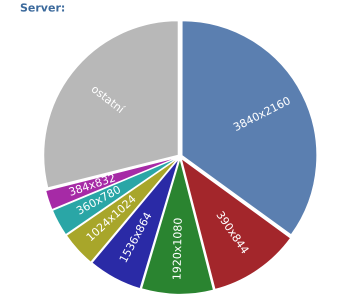 Image resolution: width=360 pixels, height=300 pixels. I want to click on chart-title: Server:, so click(43, 7).